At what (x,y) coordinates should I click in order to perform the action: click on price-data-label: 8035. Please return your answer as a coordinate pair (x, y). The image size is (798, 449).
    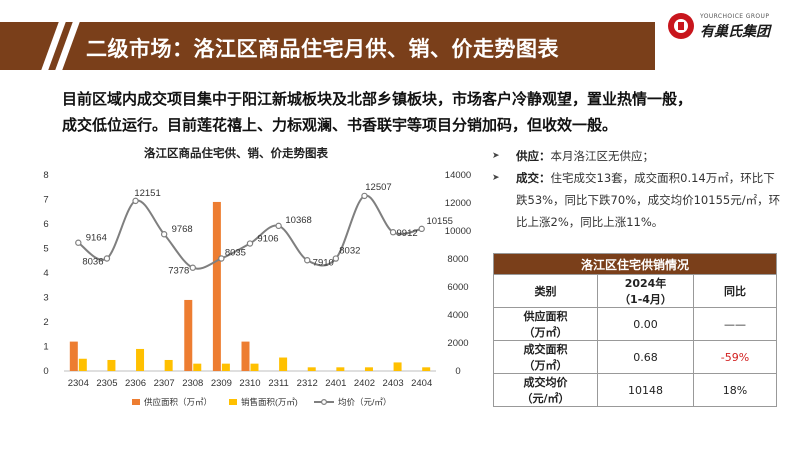
    Looking at the image, I should click on (235, 253).